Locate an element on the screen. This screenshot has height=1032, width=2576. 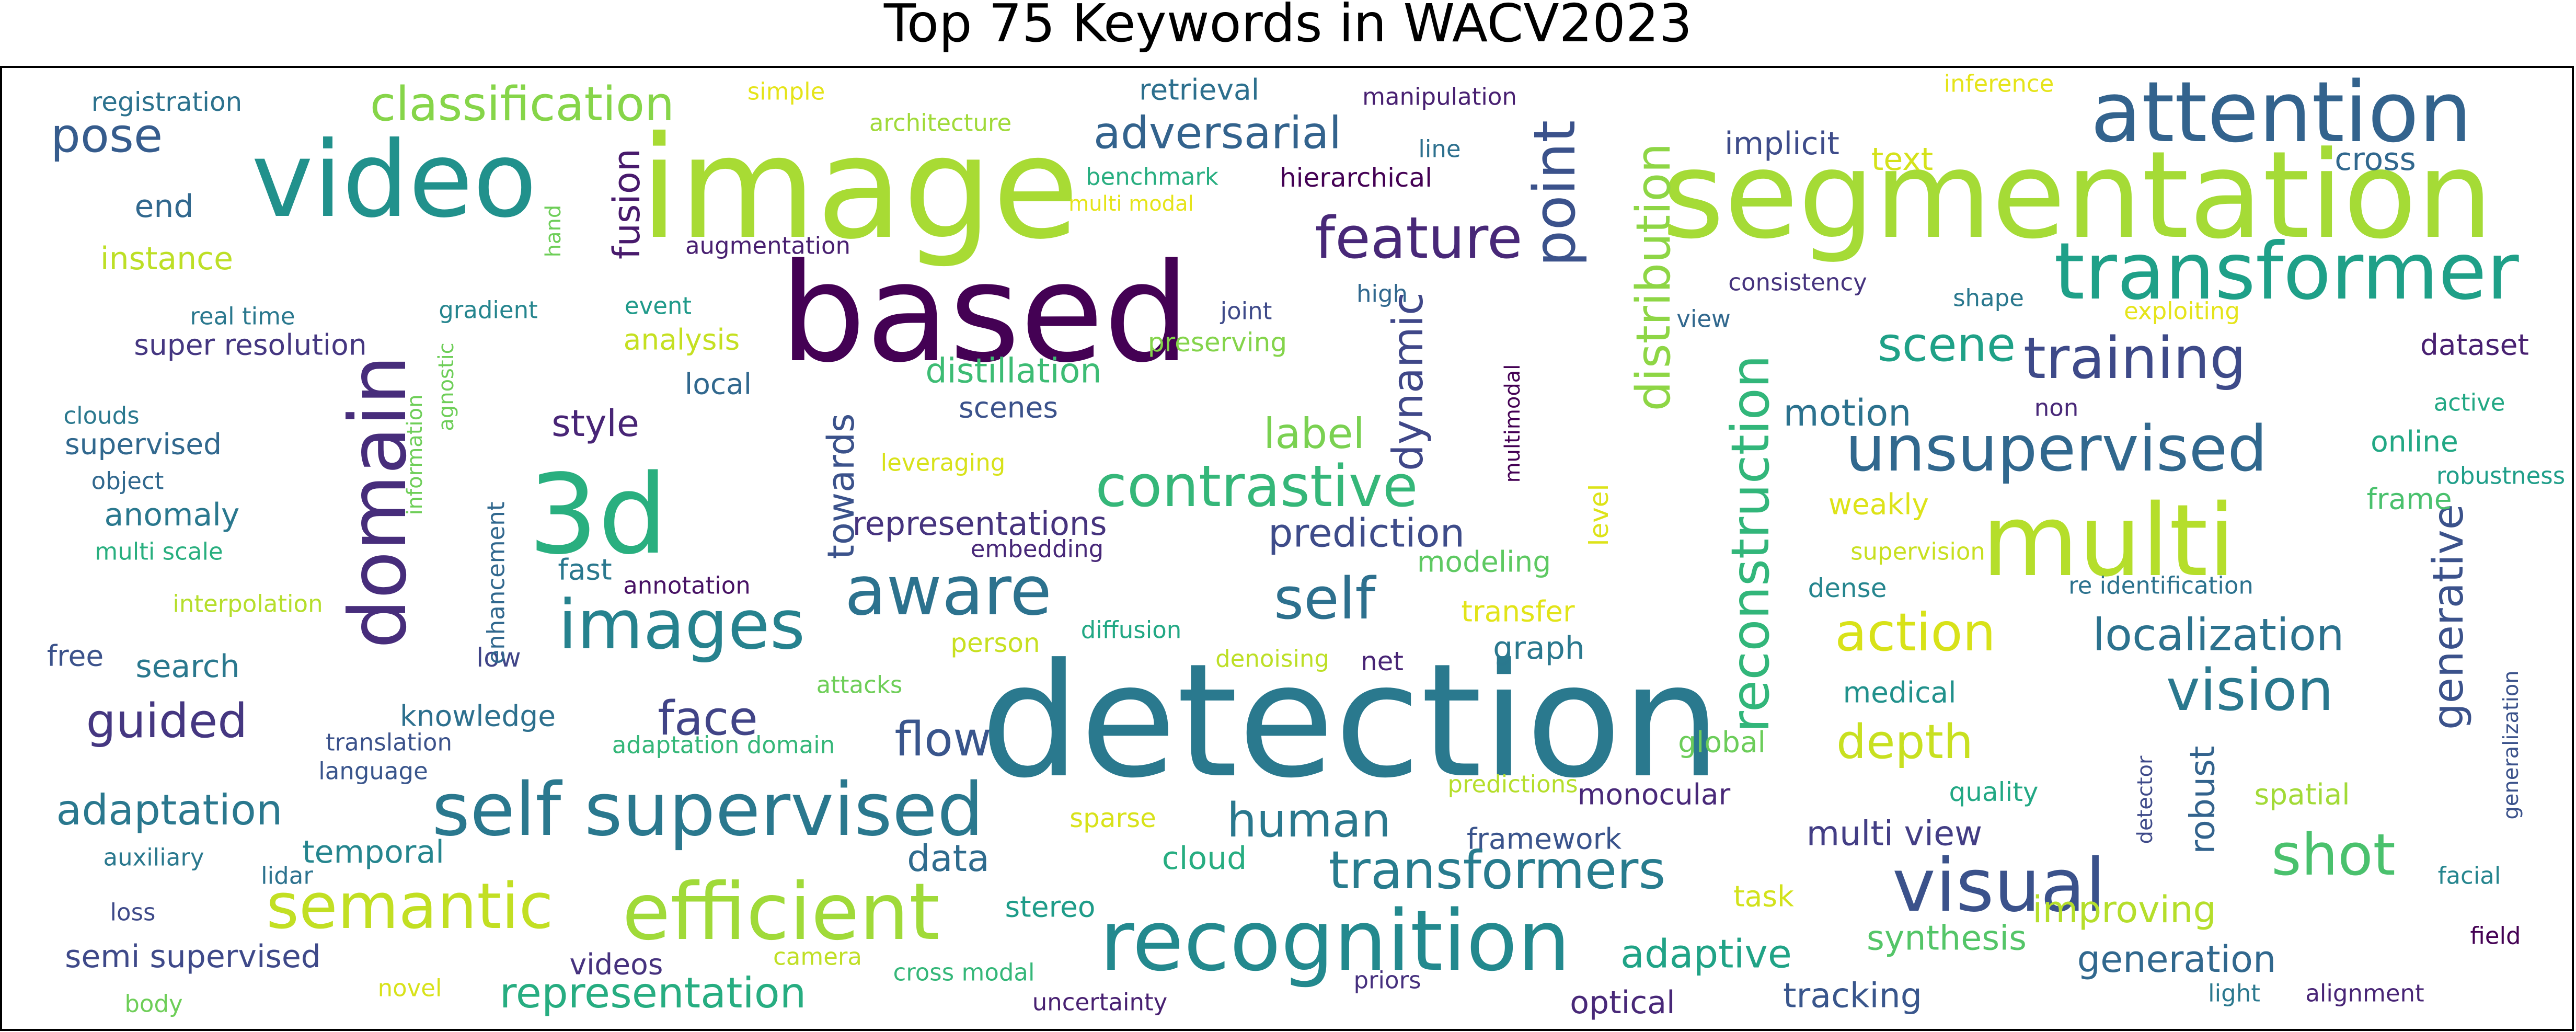
word-self-supervised: self supervised is located at coordinates (708, 810).